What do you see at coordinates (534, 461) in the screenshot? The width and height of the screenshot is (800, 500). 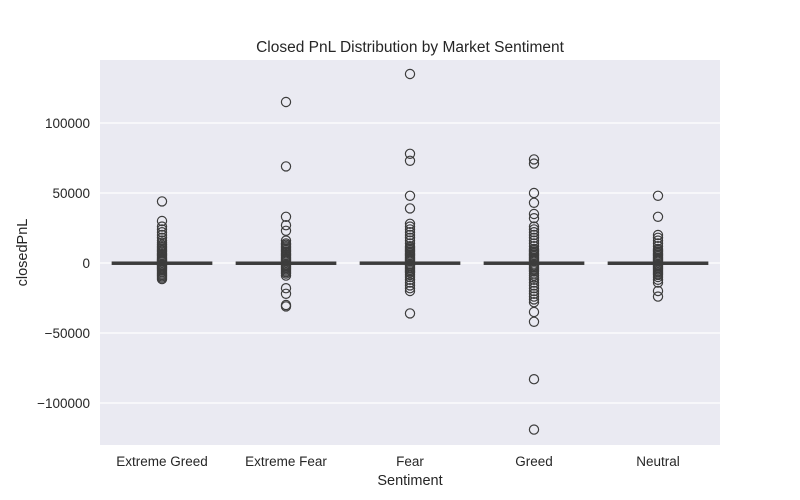 I see `x-tick-label: Greed` at bounding box center [534, 461].